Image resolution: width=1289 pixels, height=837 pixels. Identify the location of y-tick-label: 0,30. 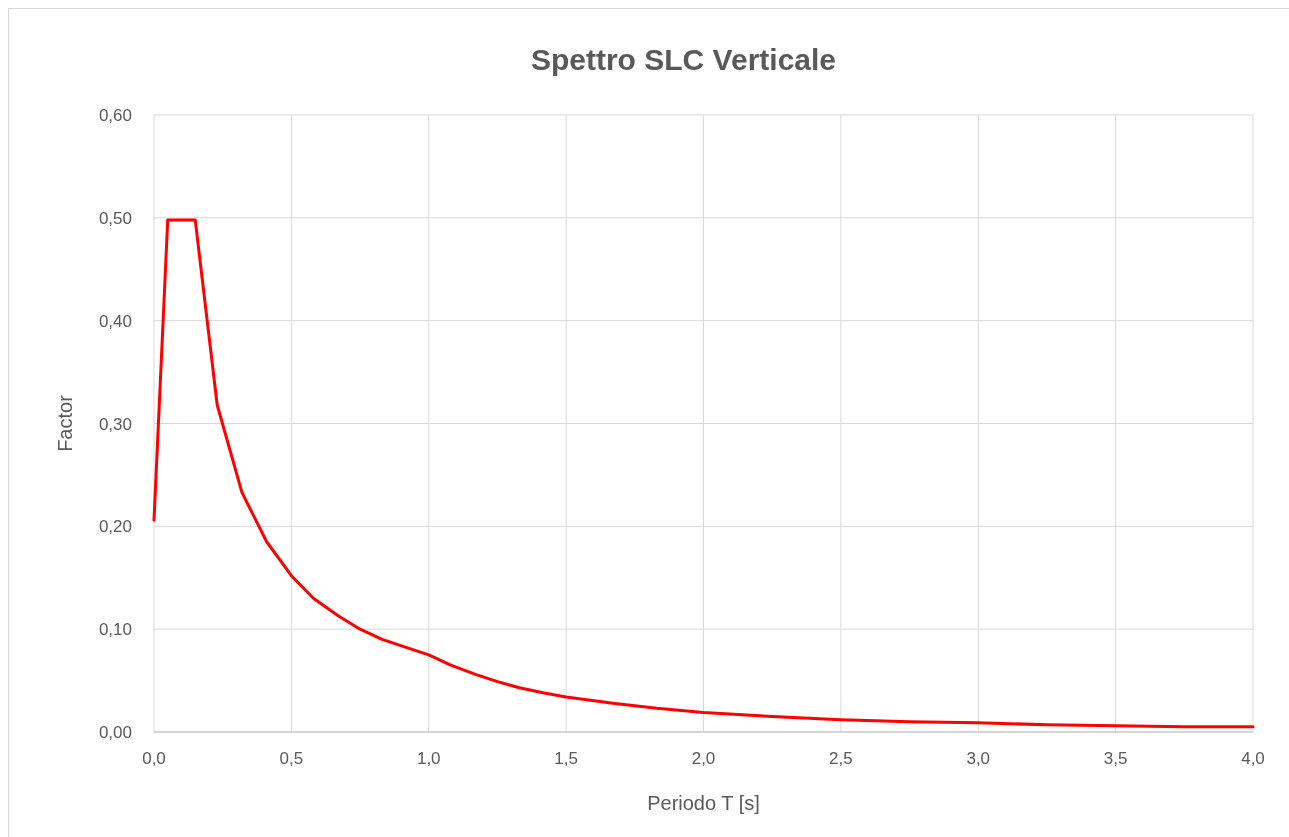
(115, 424).